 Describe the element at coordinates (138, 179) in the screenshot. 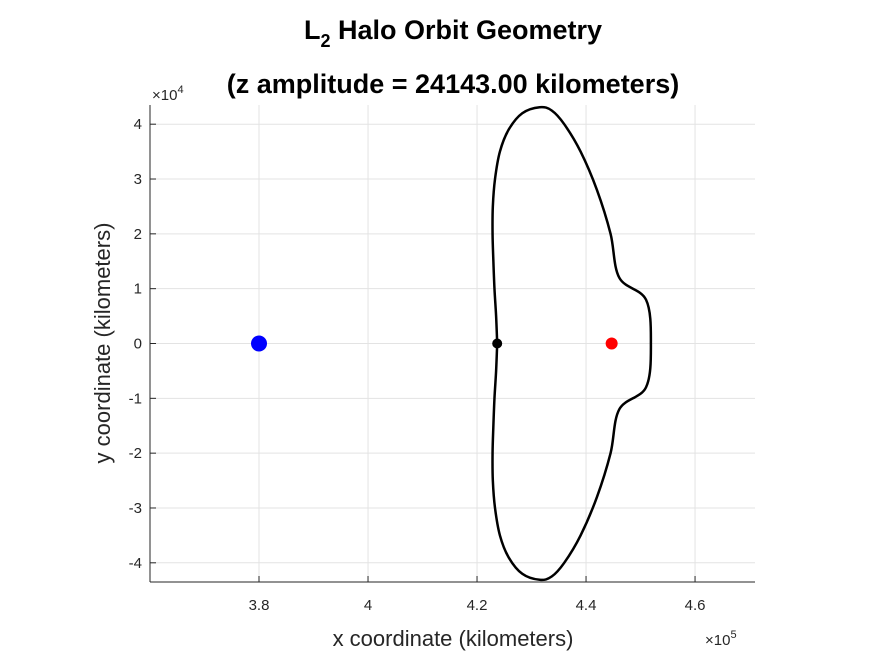

I see `y-tick-label: 3` at that location.